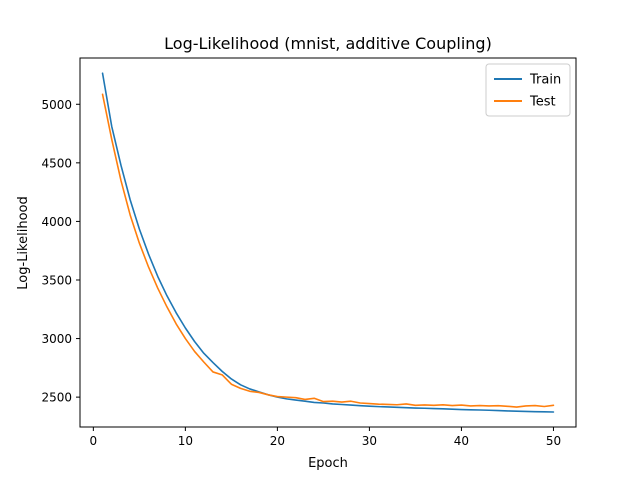 This screenshot has height=480, width=640. What do you see at coordinates (461, 441) in the screenshot?
I see `x-tick-label: 40` at bounding box center [461, 441].